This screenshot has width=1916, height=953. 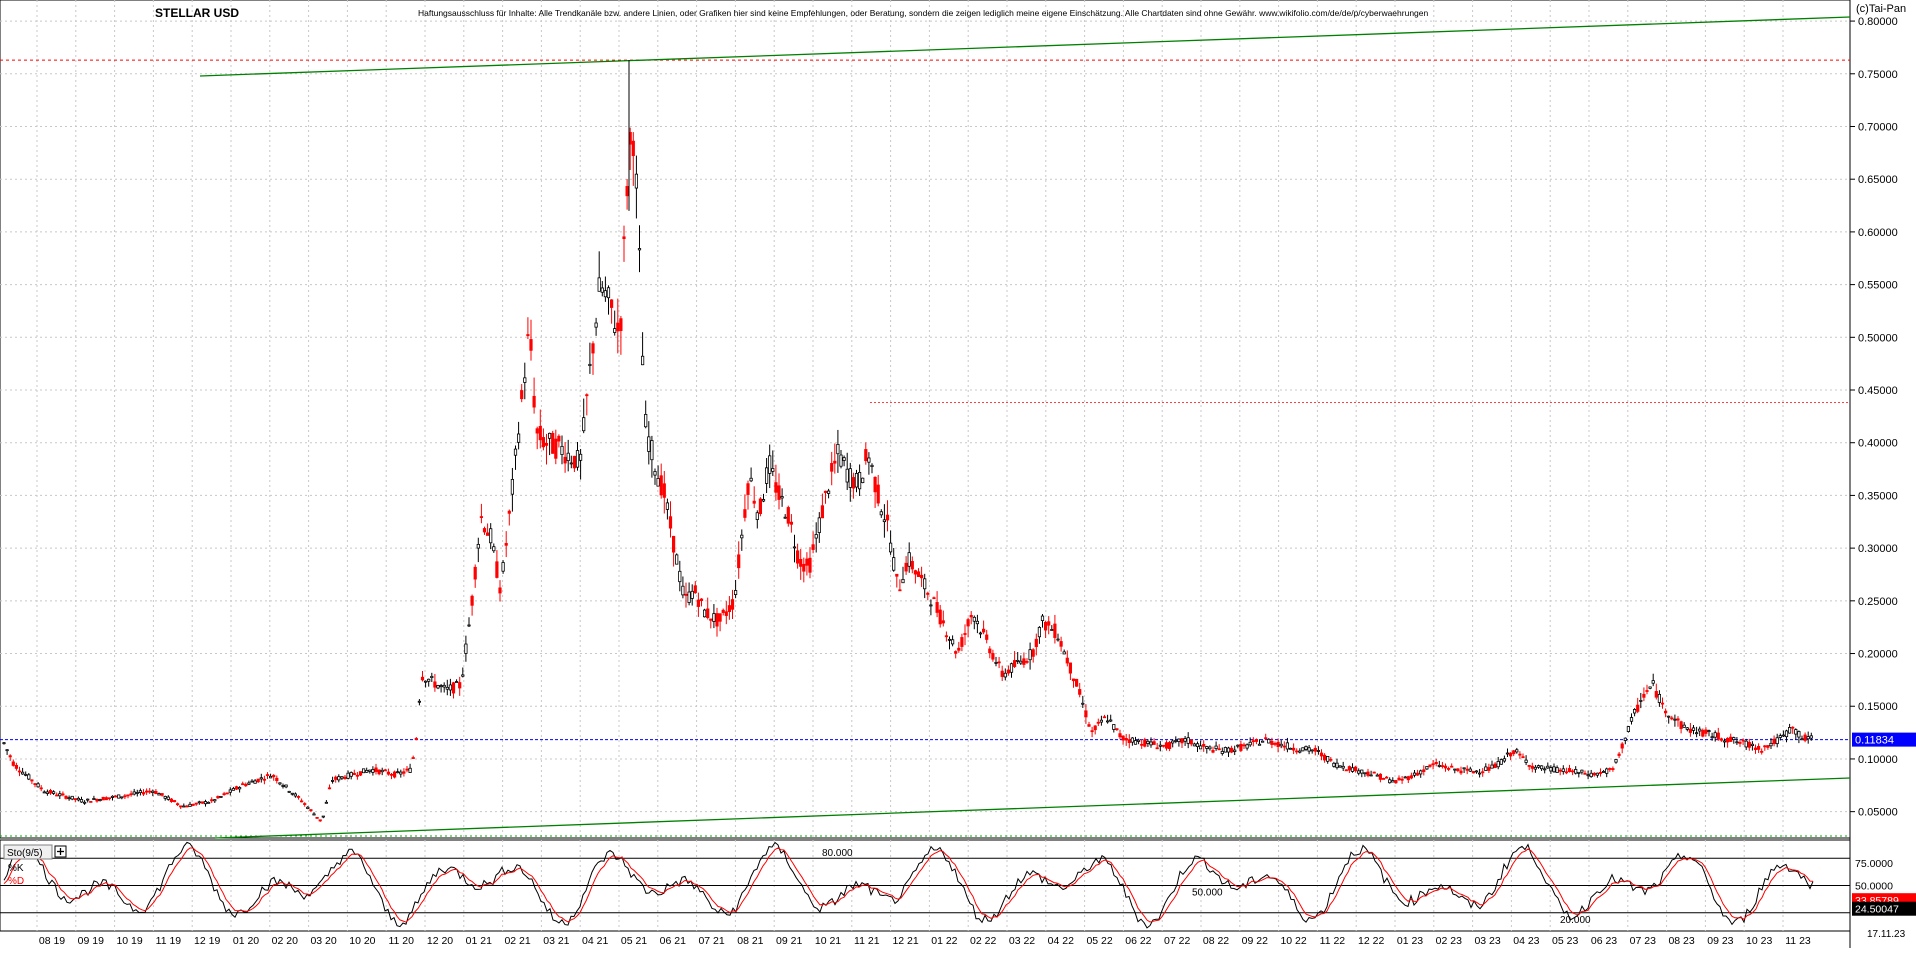 I want to click on x-tick-label: 11 20, so click(x=401, y=941).